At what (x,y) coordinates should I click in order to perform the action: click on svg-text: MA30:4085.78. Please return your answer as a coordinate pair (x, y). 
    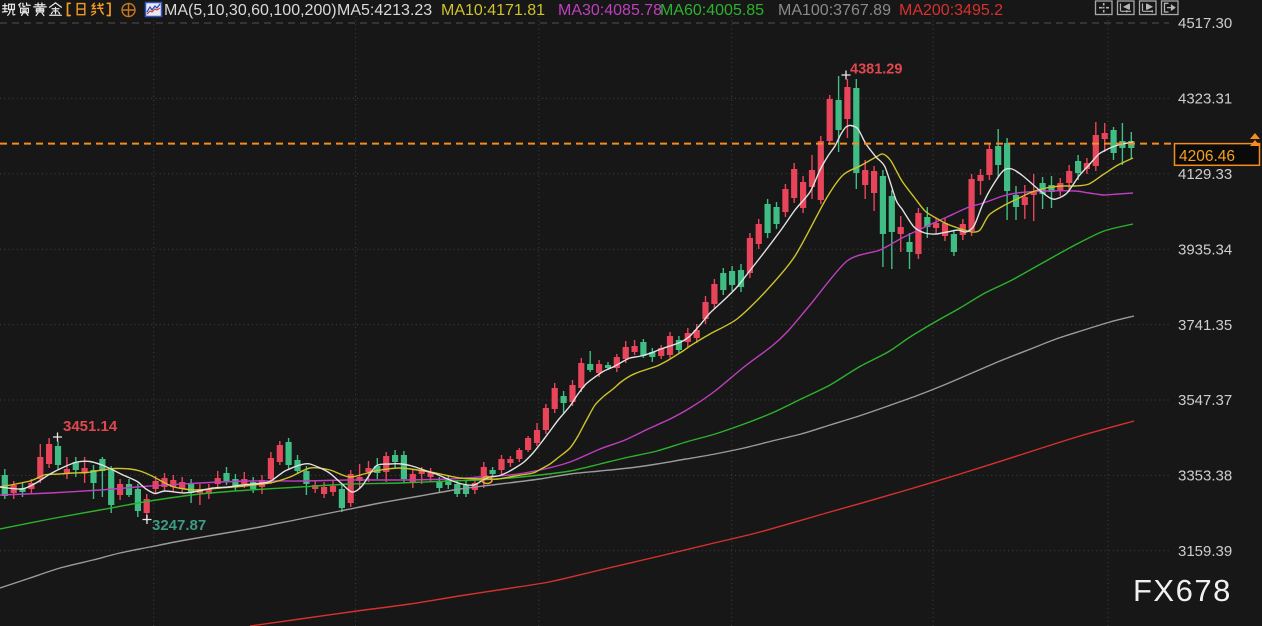
    Looking at the image, I should click on (610, 10).